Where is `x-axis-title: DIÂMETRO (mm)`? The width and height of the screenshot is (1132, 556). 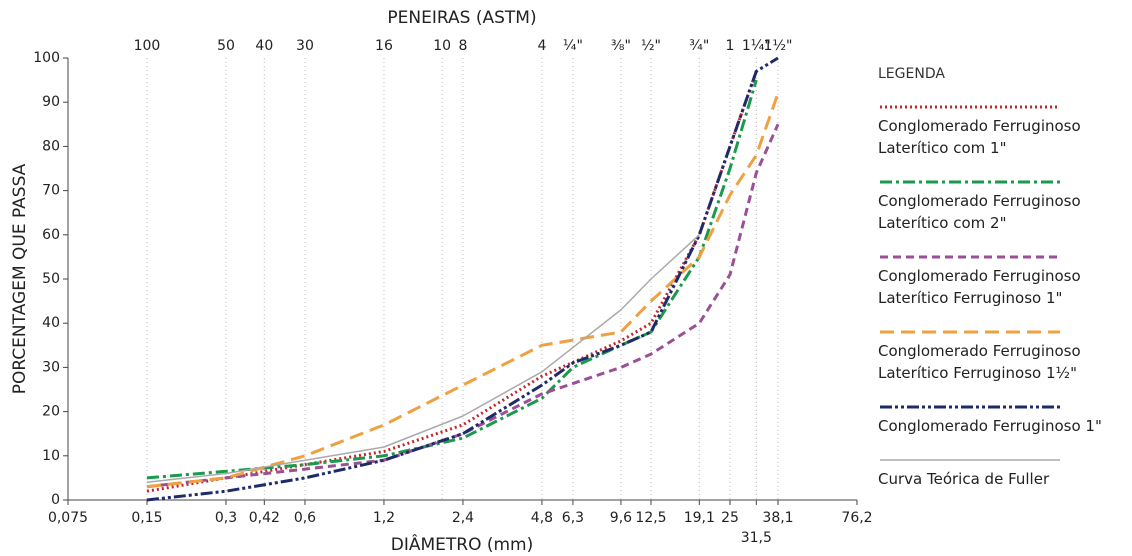 x-axis-title: DIÂMETRO (mm) is located at coordinates (462, 544).